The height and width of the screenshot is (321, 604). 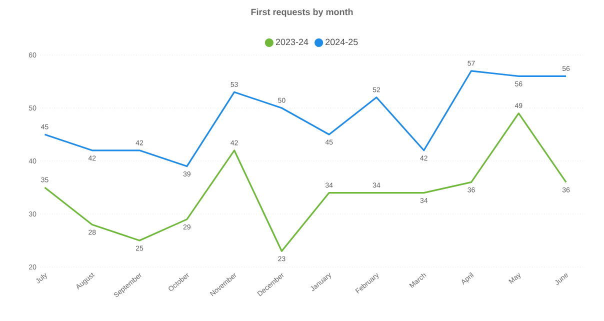 I want to click on chart-title: First requests by month, so click(x=302, y=12).